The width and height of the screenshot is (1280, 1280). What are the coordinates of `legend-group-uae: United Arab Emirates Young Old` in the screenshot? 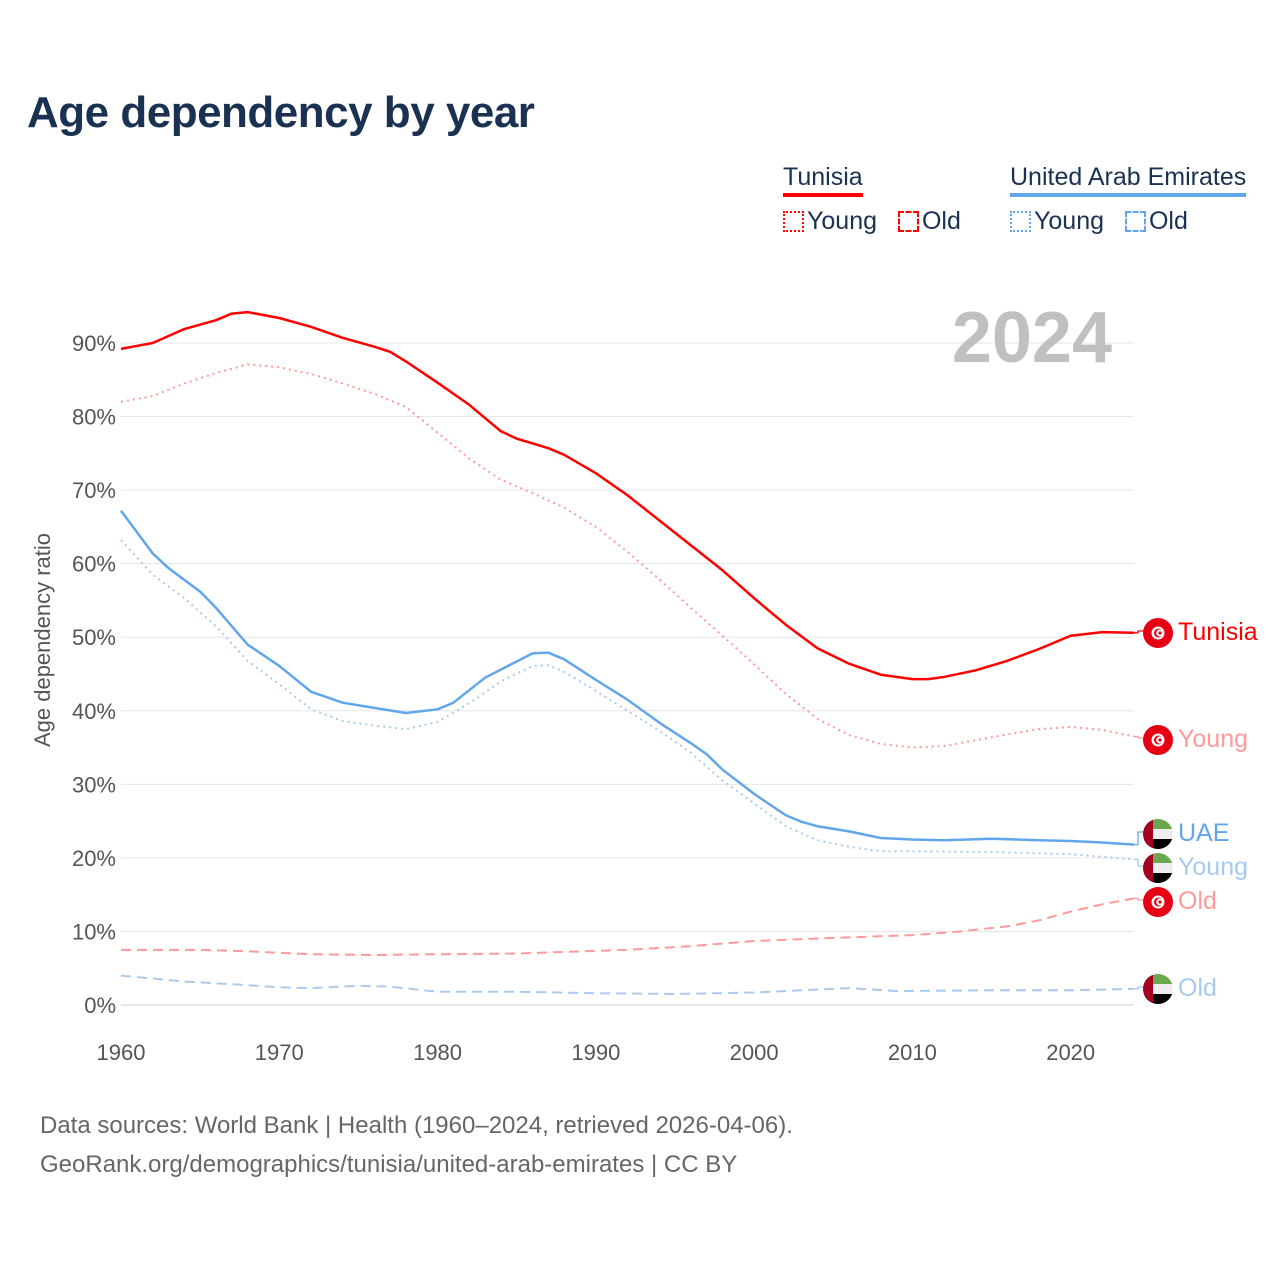 It's located at (1128, 199).